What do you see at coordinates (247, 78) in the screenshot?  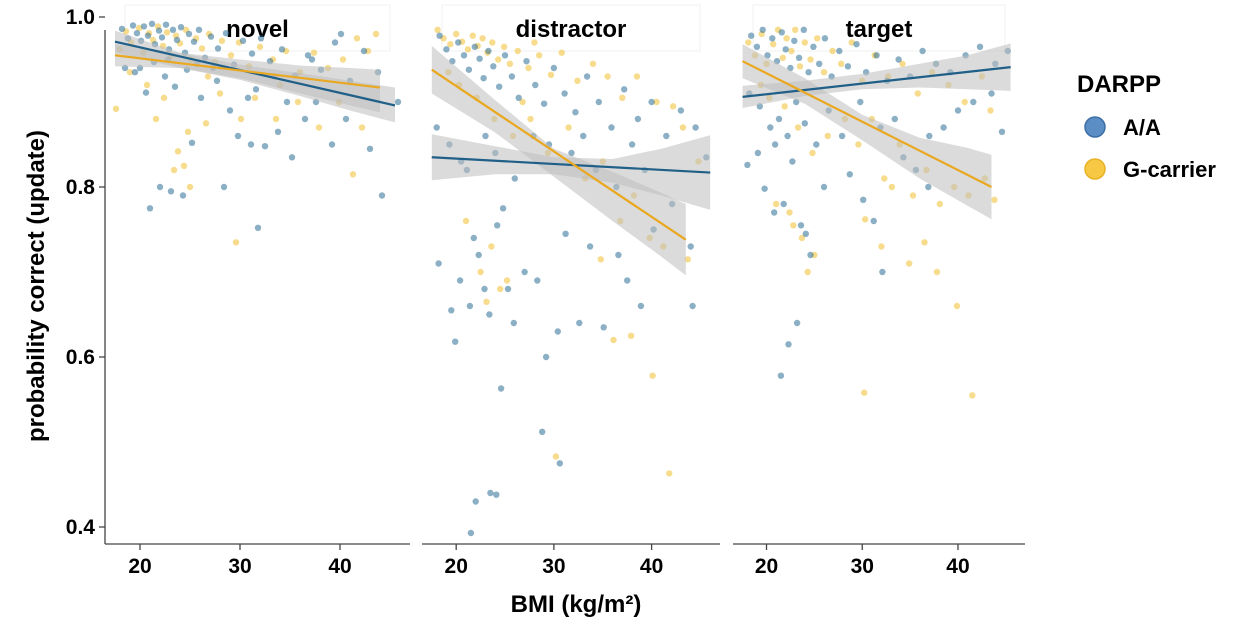 I see `ci-ribbon` at bounding box center [247, 78].